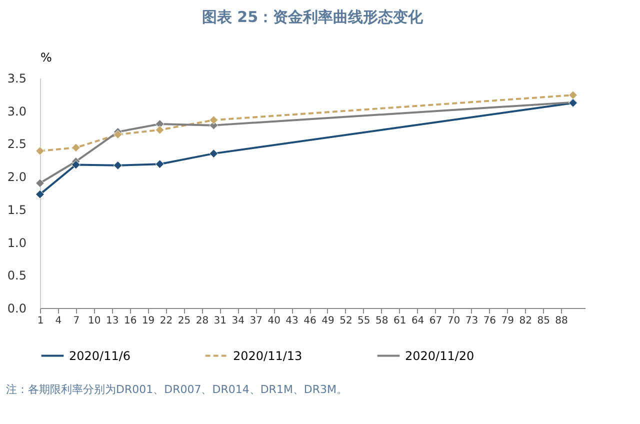 The width and height of the screenshot is (640, 424). Describe the element at coordinates (399, 321) in the screenshot. I see `x-tick-label: 61` at that location.